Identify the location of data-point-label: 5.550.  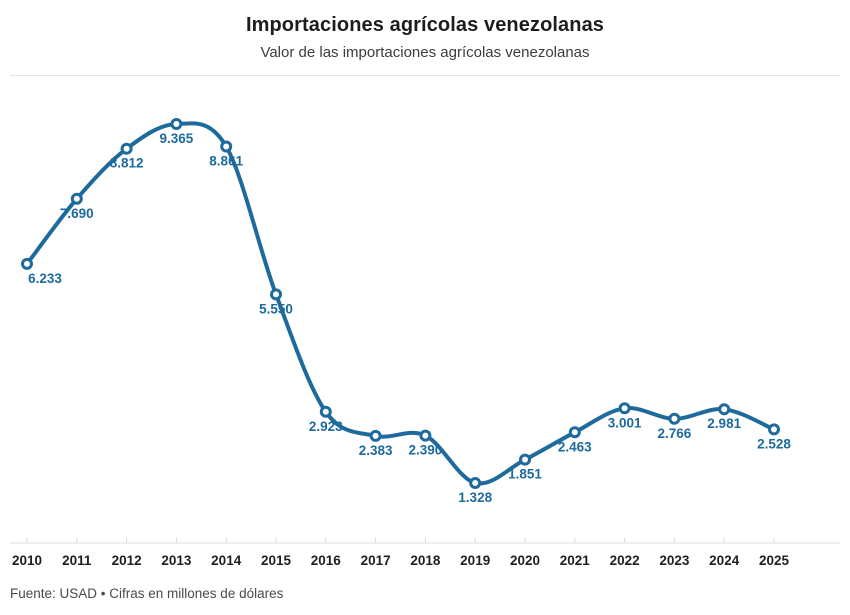
(276, 308).